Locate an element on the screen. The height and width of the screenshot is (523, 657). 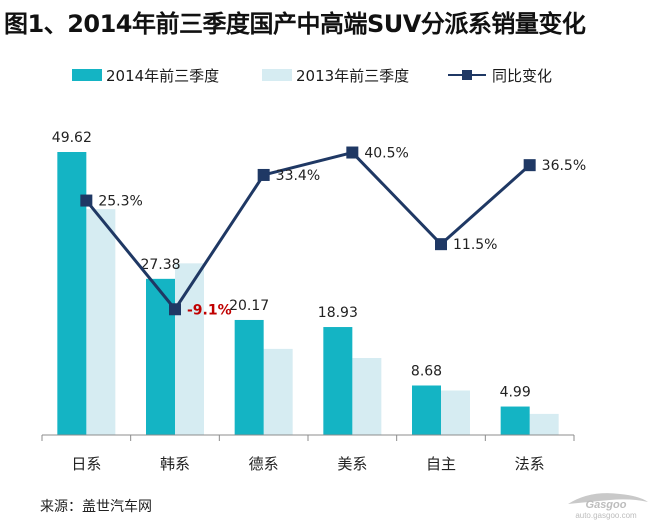
yoy-label-1: 25.3% is located at coordinates (120, 202).